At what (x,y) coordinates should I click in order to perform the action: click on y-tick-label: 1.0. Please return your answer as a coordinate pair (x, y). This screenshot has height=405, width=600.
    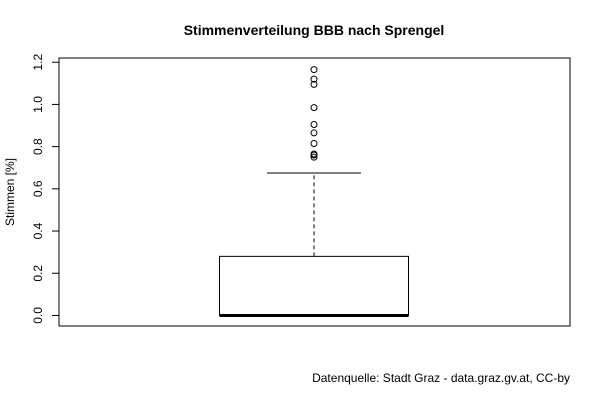
    Looking at the image, I should click on (38, 104).